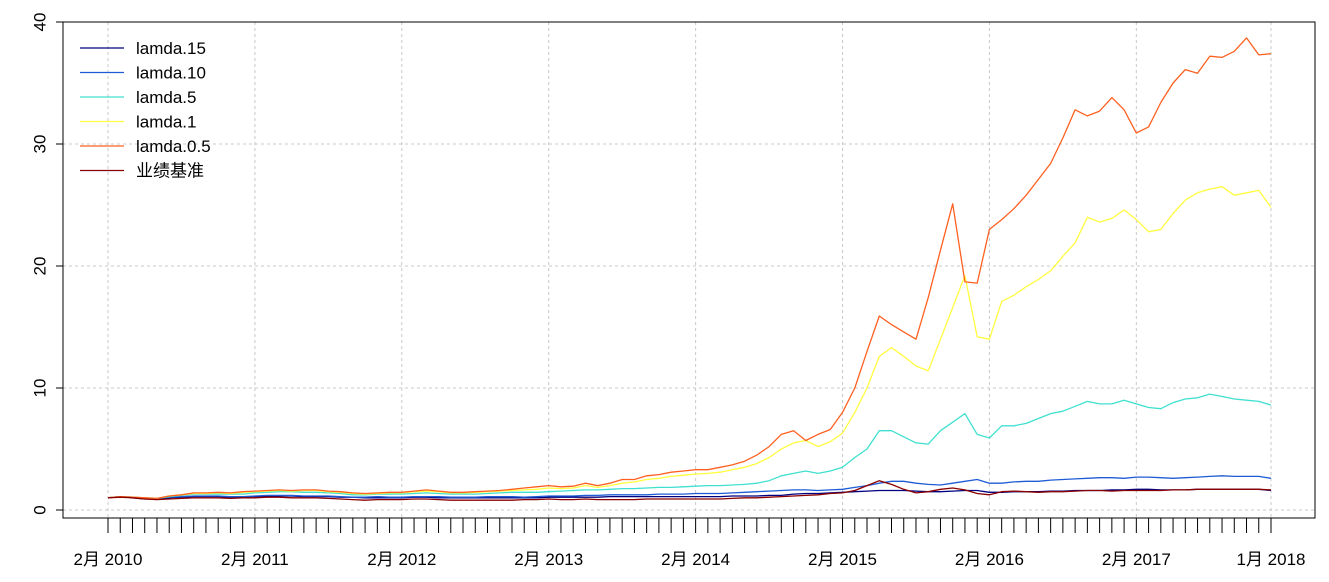 This screenshot has height=582, width=1329. I want to click on y-tick-label: 30, so click(39, 144).